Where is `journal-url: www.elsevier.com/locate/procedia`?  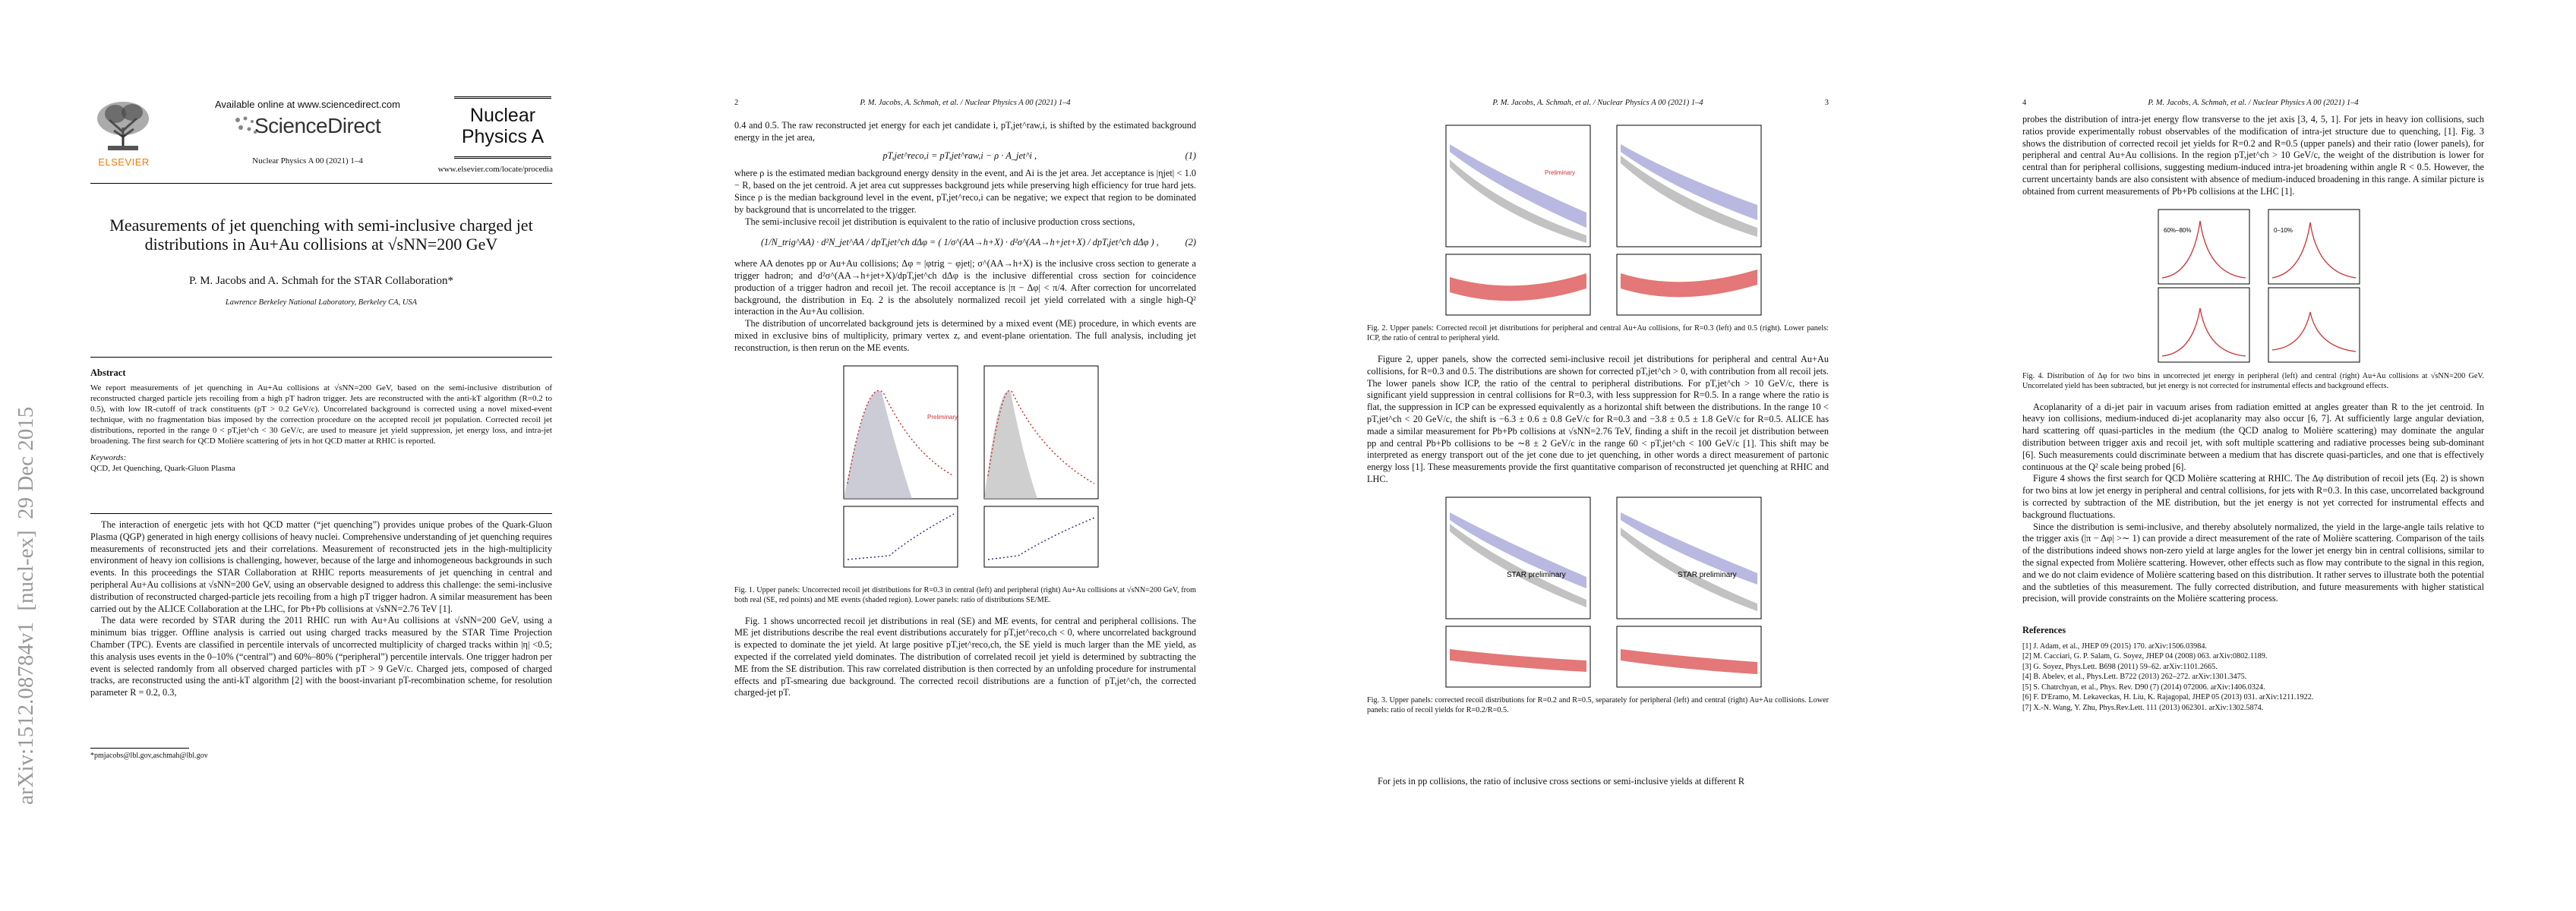
journal-url: www.elsevier.com/locate/procedia is located at coordinates (495, 170).